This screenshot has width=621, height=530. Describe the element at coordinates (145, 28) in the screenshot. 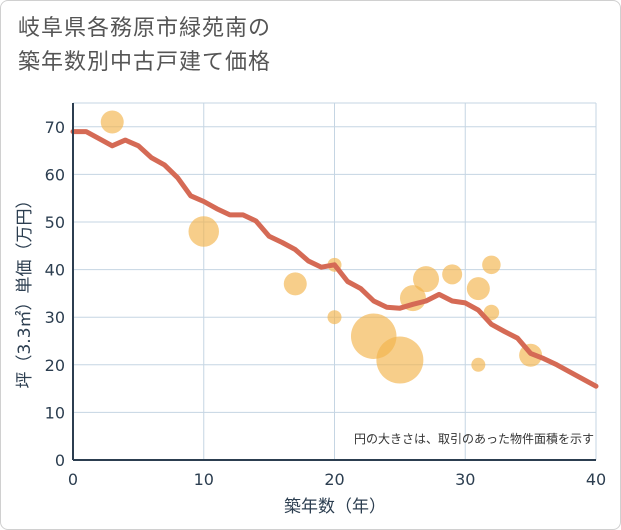

I see `title-line-1: 岐阜県各務原市緑苑南の` at that location.